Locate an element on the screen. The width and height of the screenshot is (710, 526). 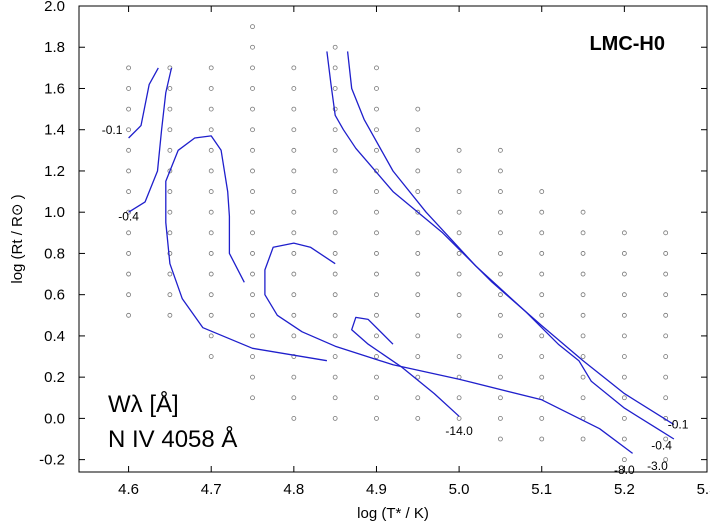
model-label: LMC-H0 is located at coordinates (627, 44).